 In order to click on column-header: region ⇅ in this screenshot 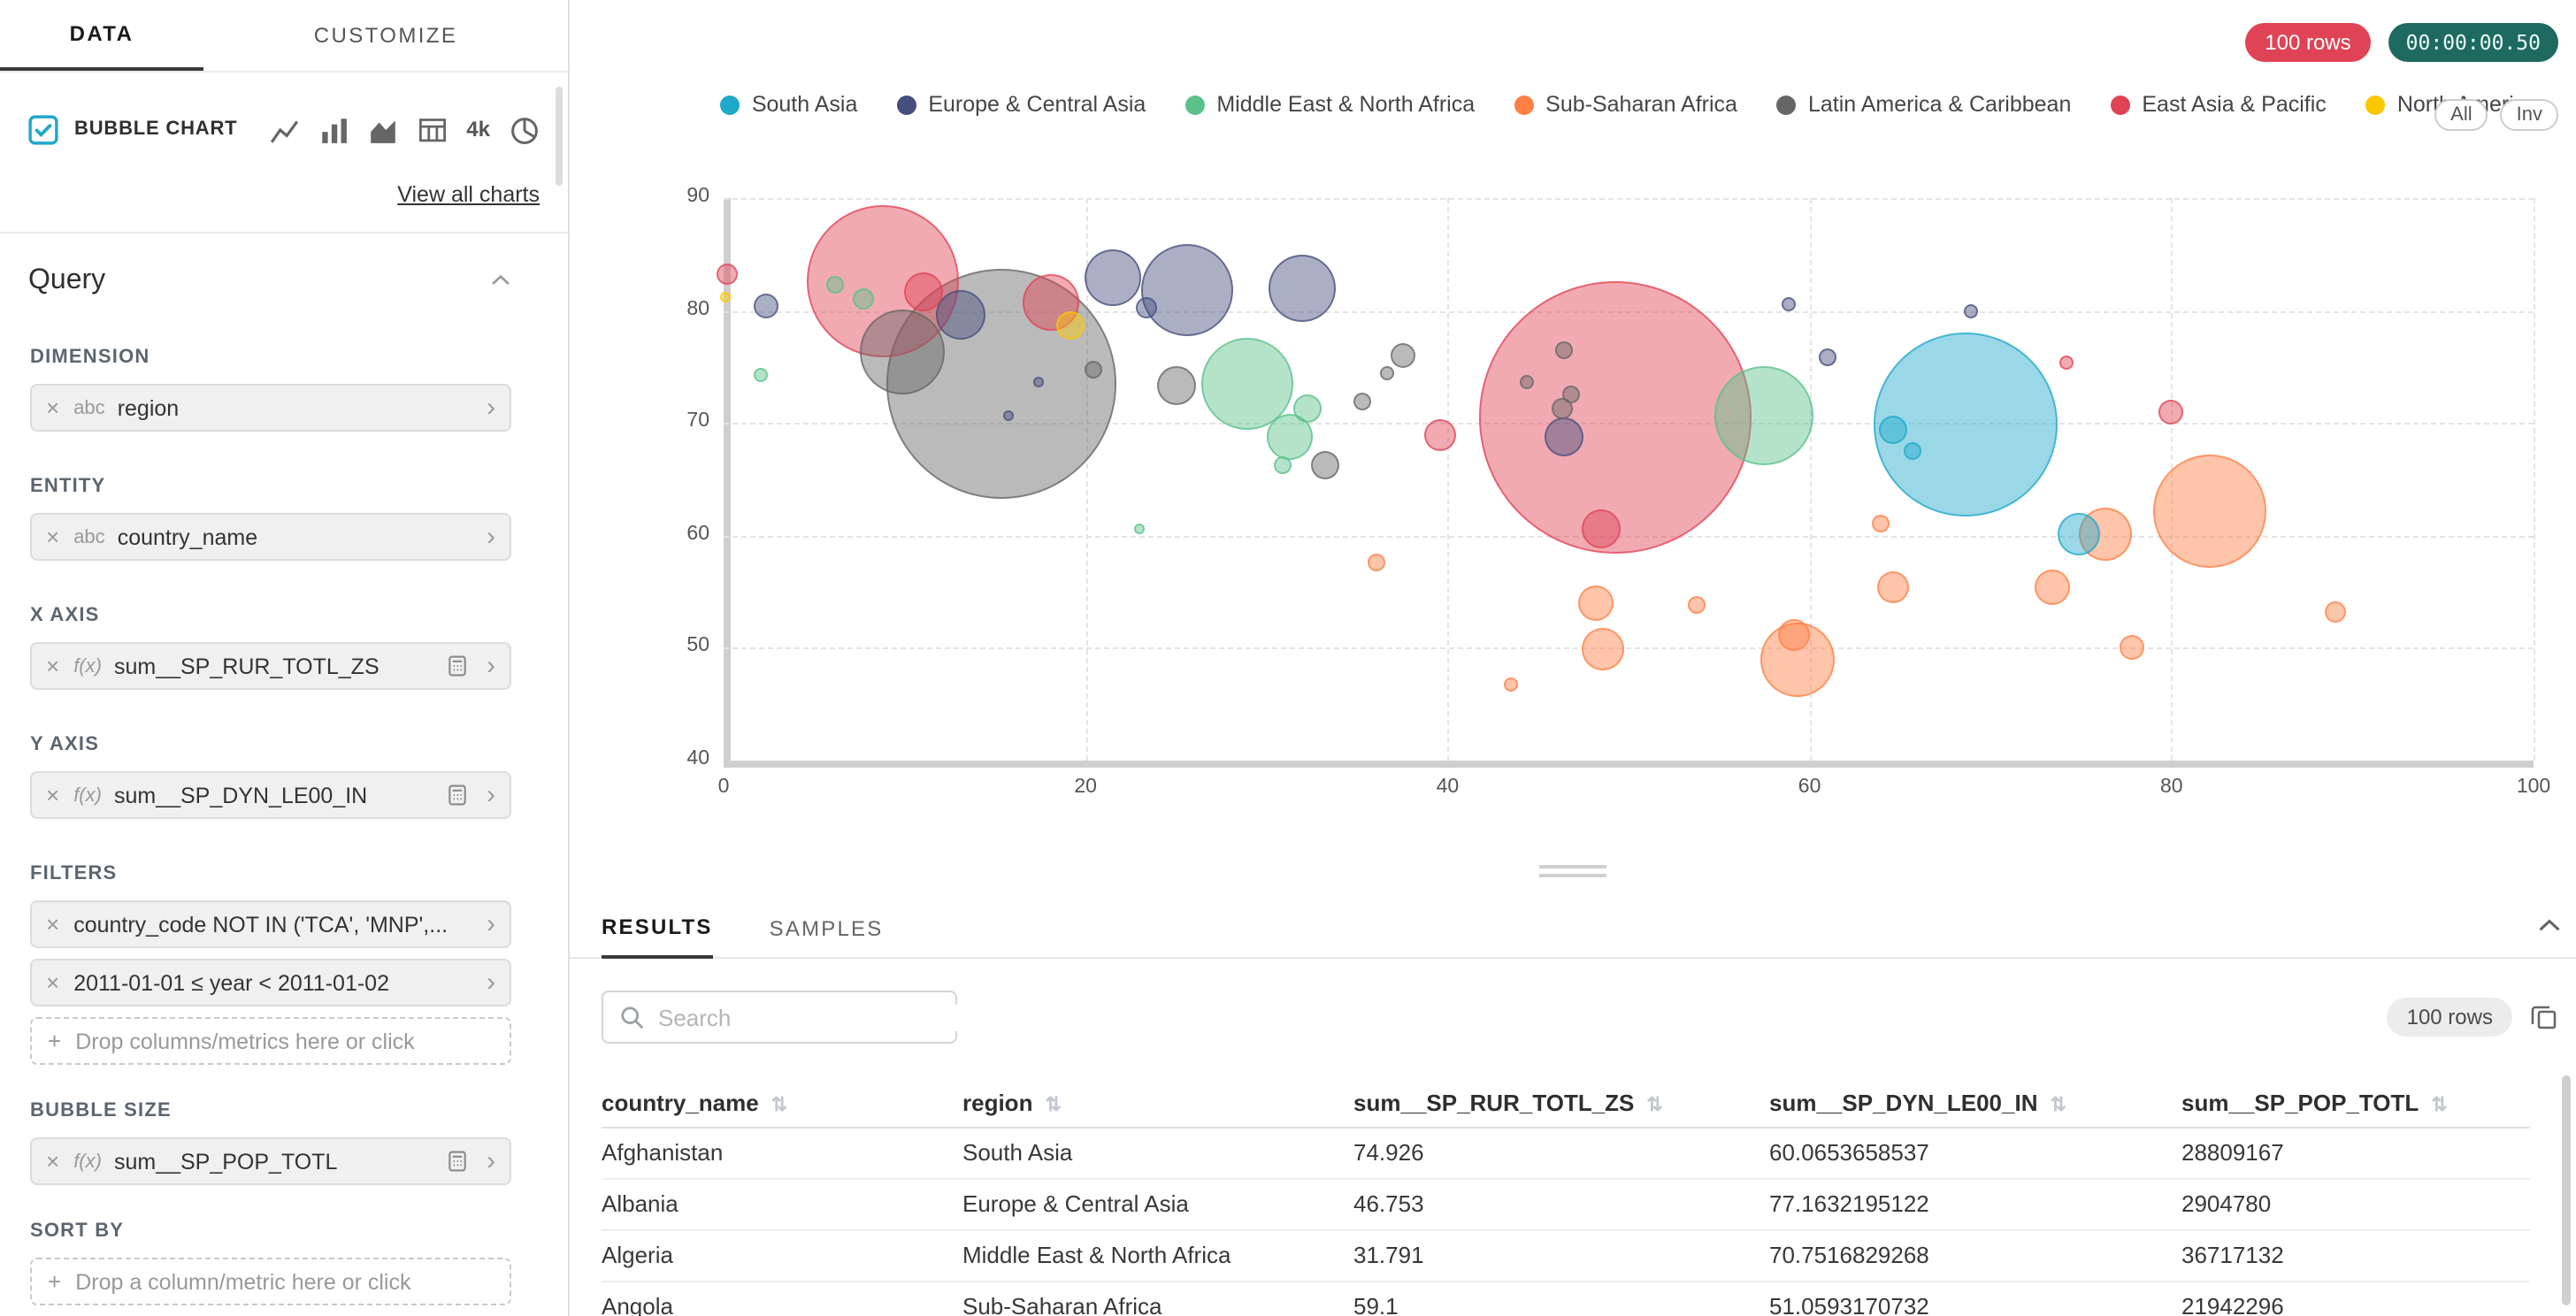, I will do `click(1157, 1104)`.